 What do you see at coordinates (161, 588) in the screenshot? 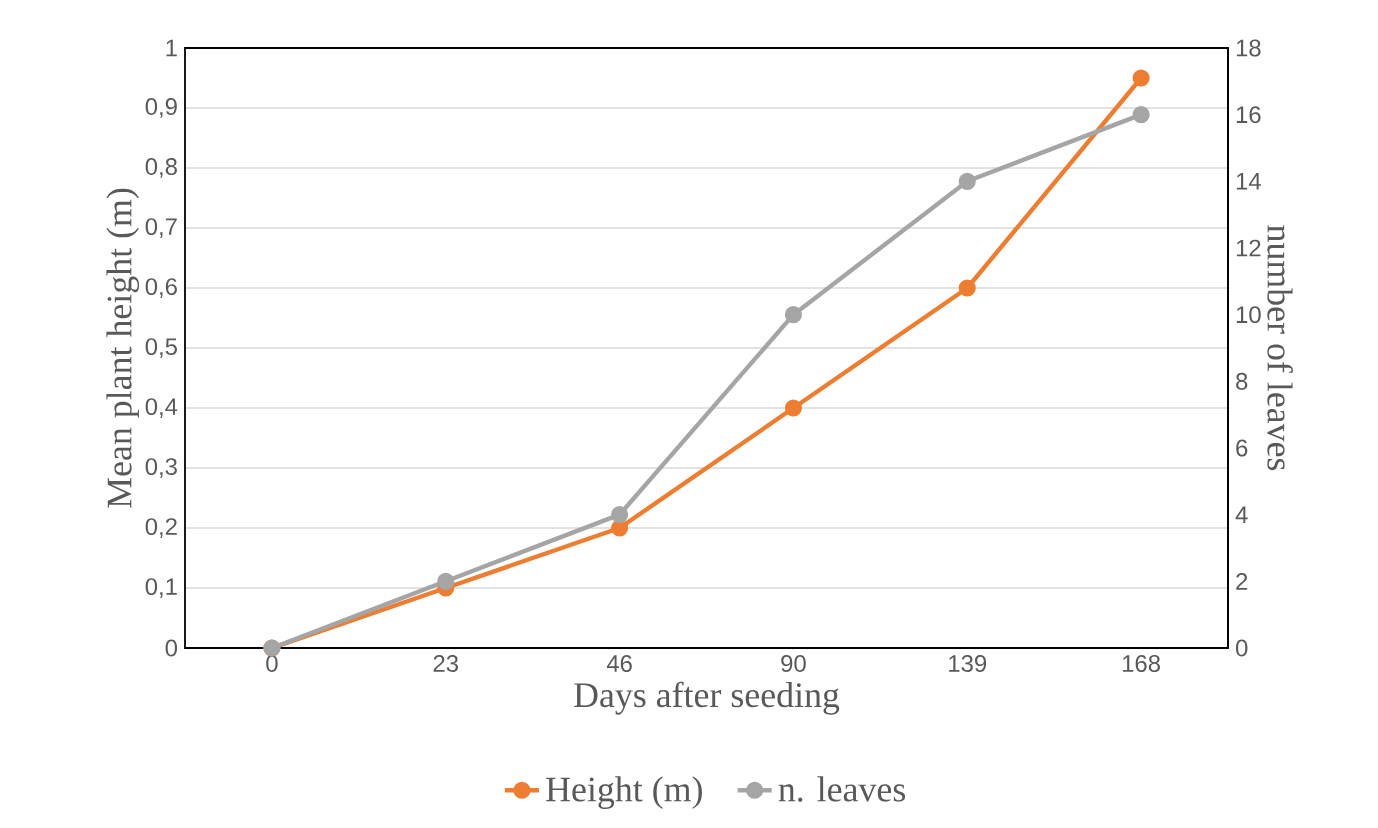
I see `y-tick-label: 0,1` at bounding box center [161, 588].